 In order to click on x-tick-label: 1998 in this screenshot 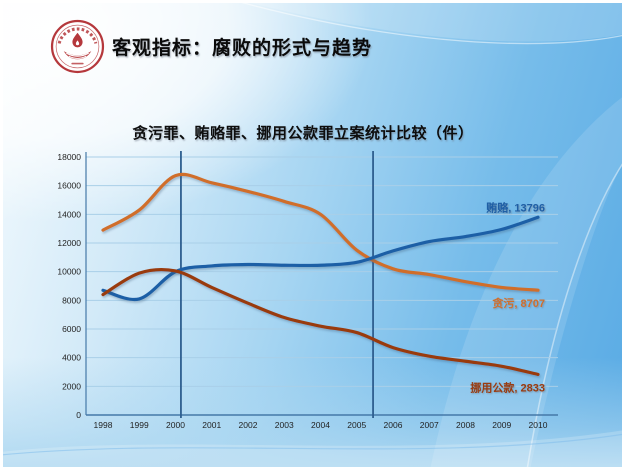, I will do `click(103, 425)`.